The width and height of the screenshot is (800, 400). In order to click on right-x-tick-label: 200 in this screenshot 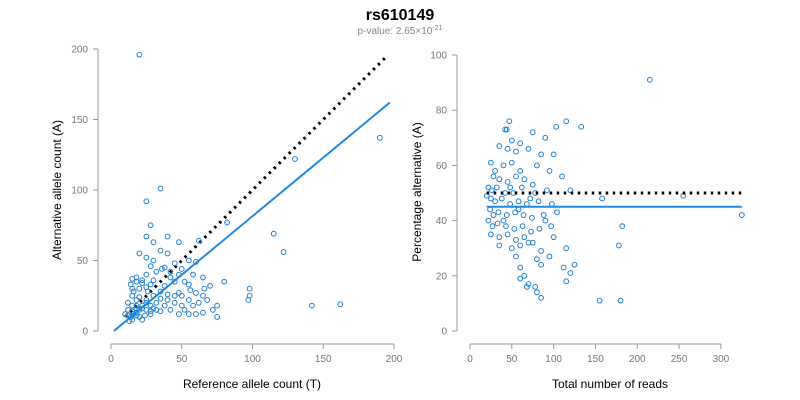, I will do `click(637, 359)`.